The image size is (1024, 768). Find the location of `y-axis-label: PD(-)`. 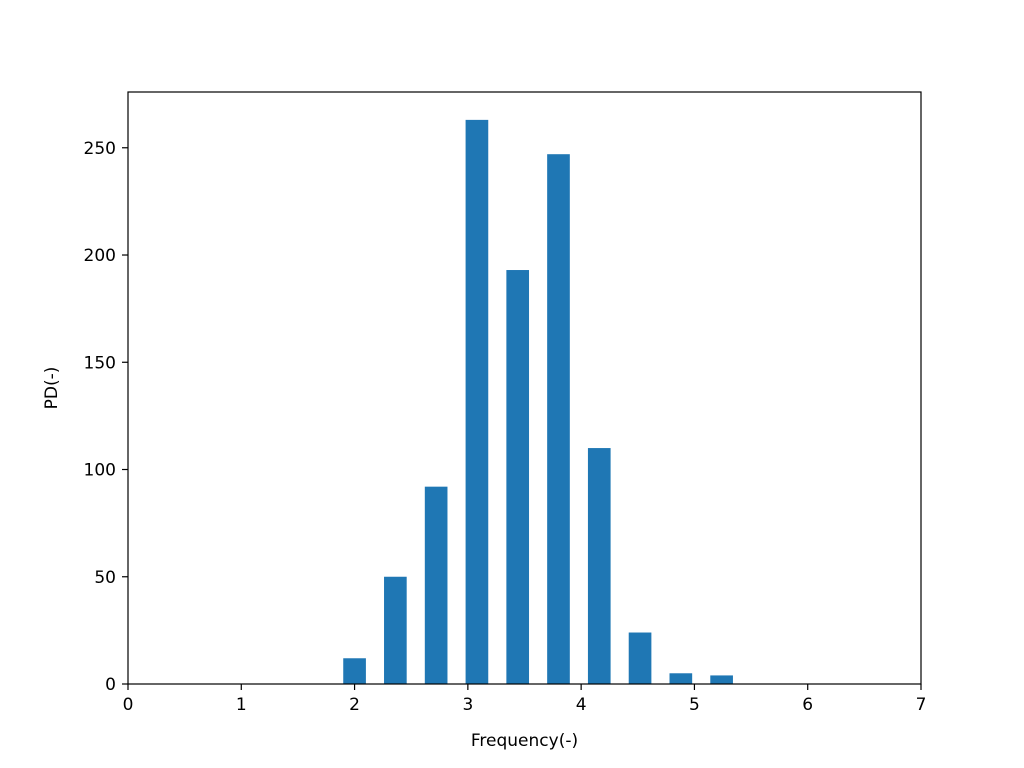

y-axis-label: PD(-) is located at coordinates (52, 388).